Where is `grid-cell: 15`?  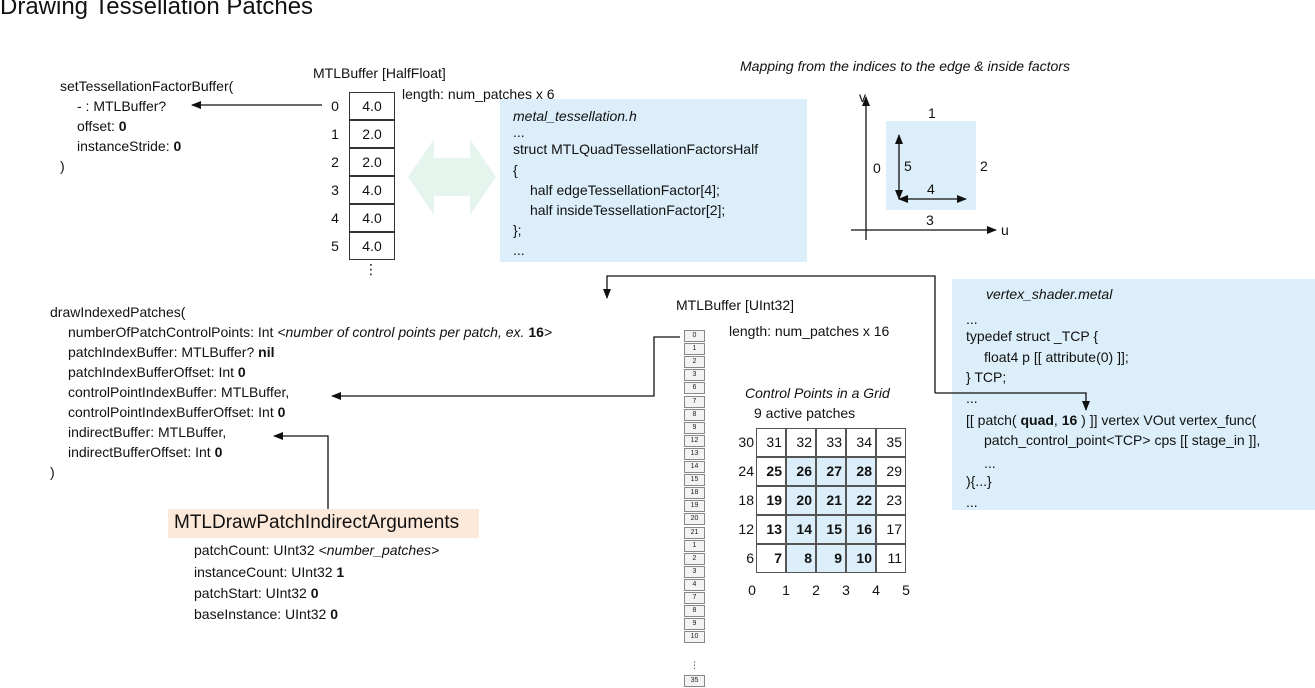
grid-cell: 15 is located at coordinates (831, 529).